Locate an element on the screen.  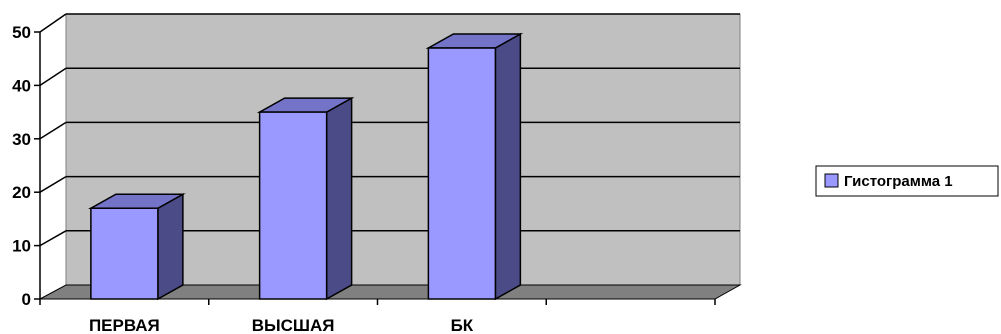
y-tick-label: 30 is located at coordinates (21, 139).